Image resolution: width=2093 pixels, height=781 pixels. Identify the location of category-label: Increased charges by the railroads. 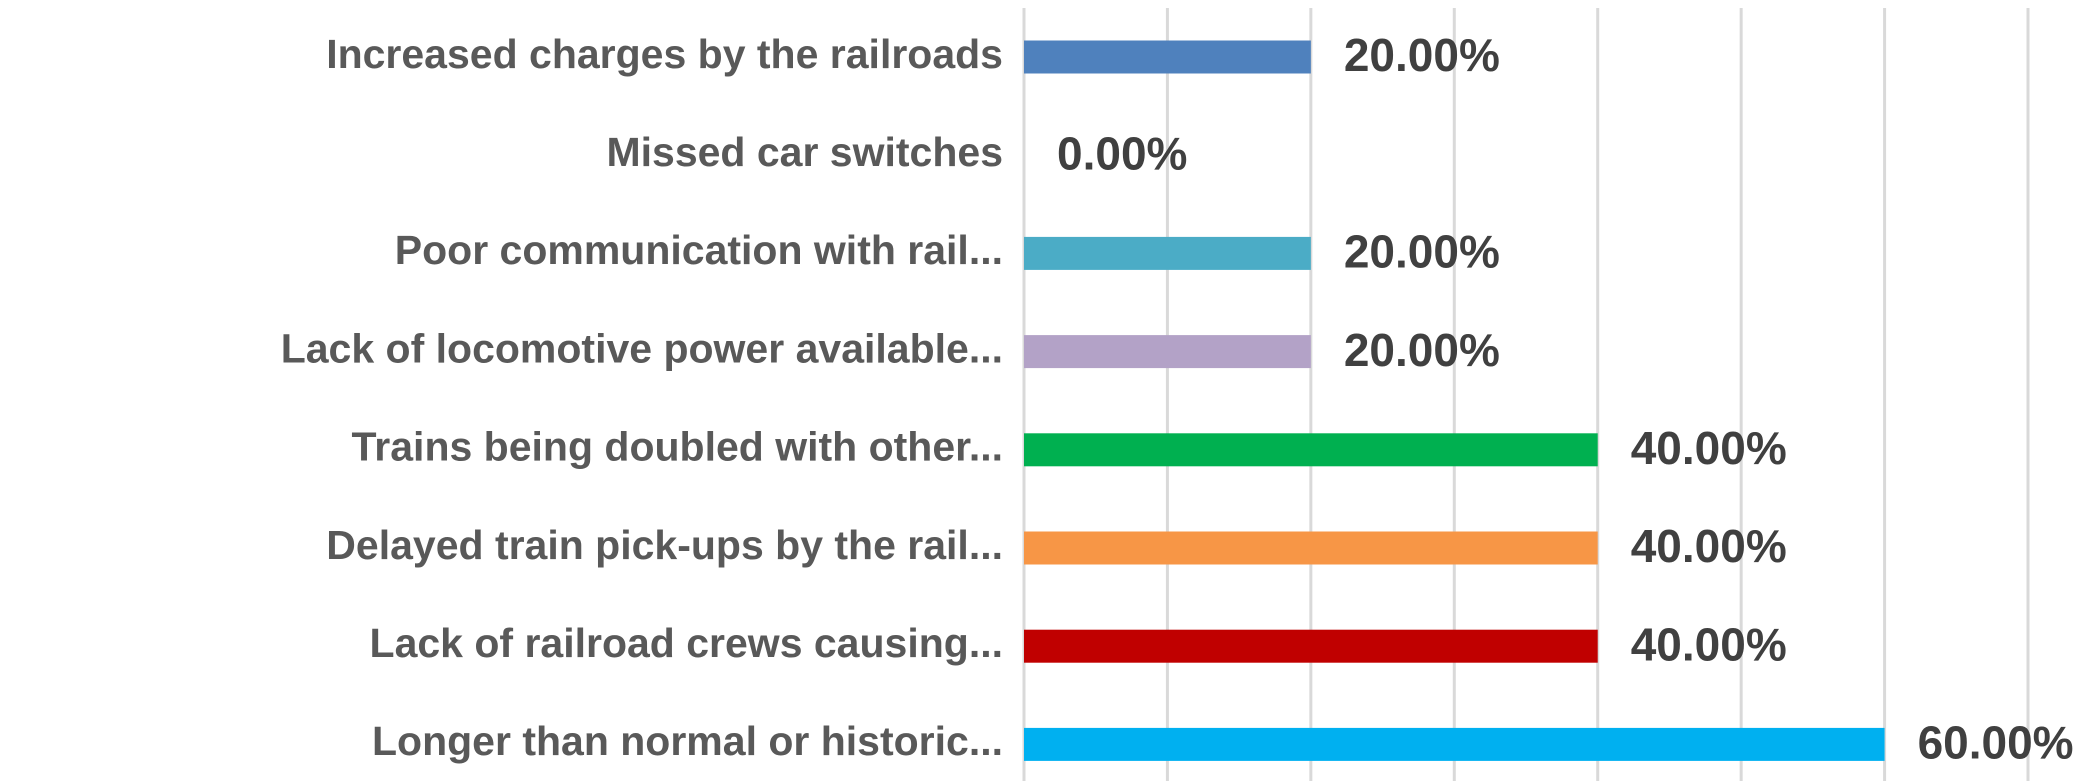
(664, 54).